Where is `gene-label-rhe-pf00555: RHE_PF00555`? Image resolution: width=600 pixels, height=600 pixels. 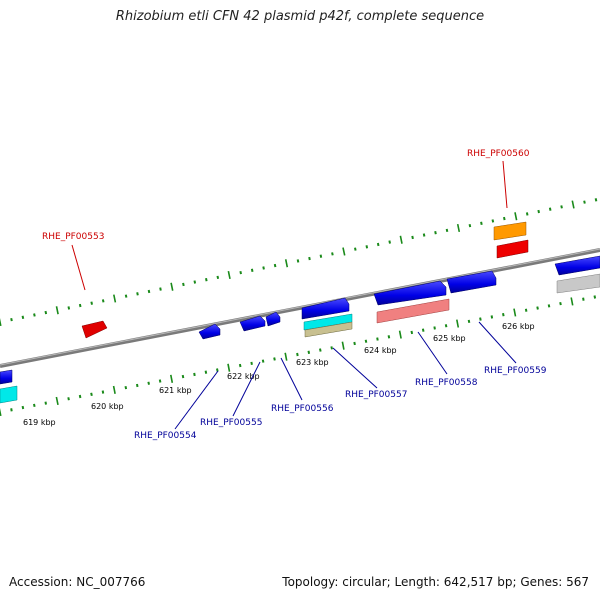 gene-label-rhe-pf00555: RHE_PF00555 is located at coordinates (231, 423).